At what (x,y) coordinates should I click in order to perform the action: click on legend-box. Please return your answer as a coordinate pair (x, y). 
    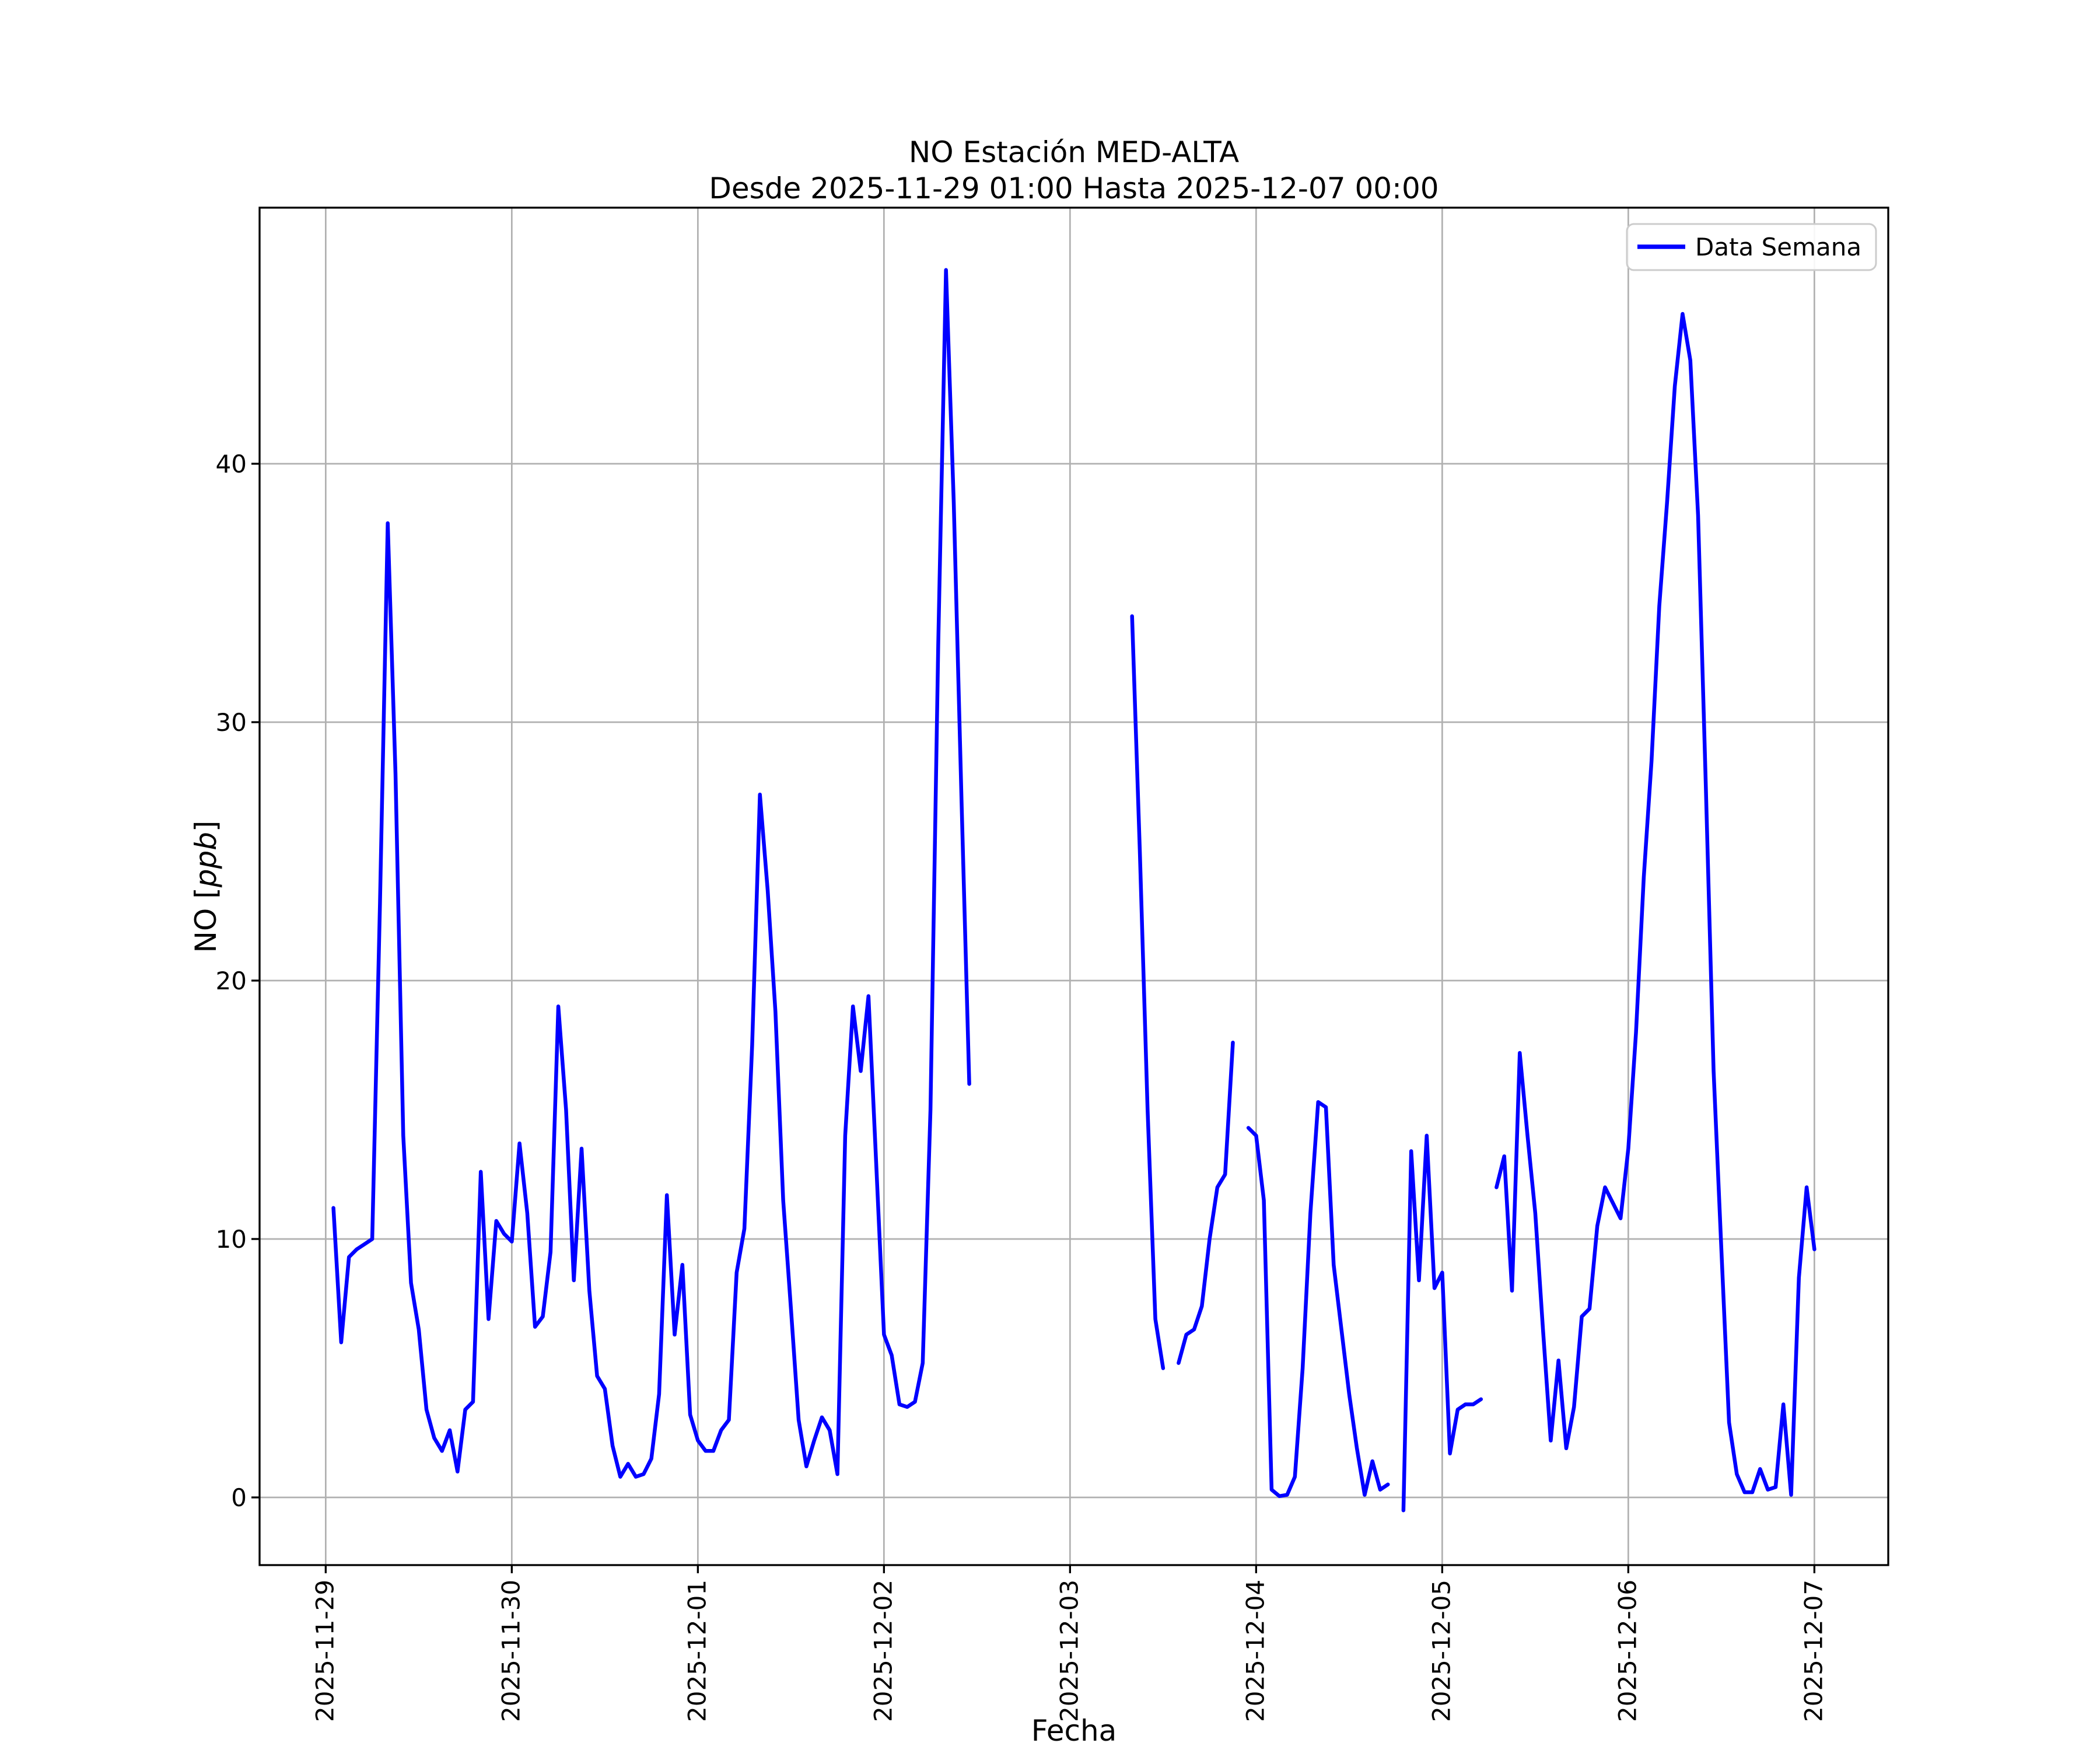
    Looking at the image, I should click on (1751, 247).